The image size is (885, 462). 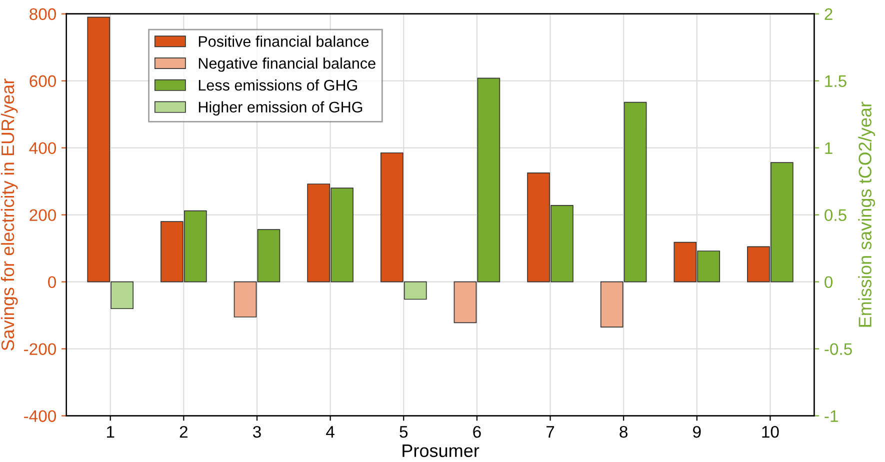 What do you see at coordinates (40, 416) in the screenshot?
I see `y-tick-label: -400` at bounding box center [40, 416].